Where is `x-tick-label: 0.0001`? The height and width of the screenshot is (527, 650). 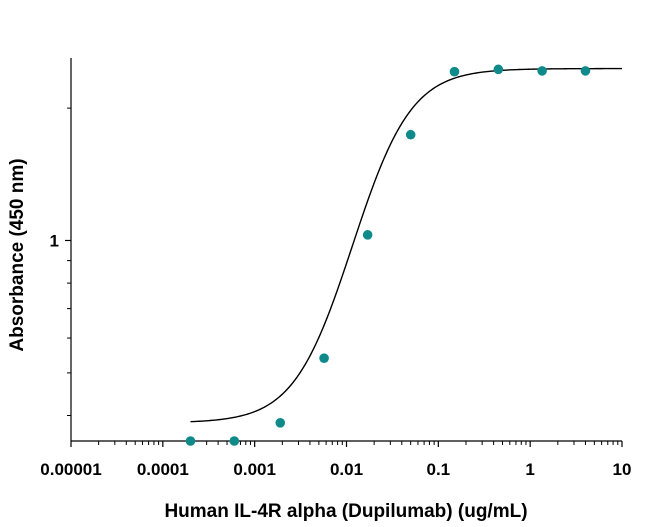 x-tick-label: 0.0001 is located at coordinates (163, 469).